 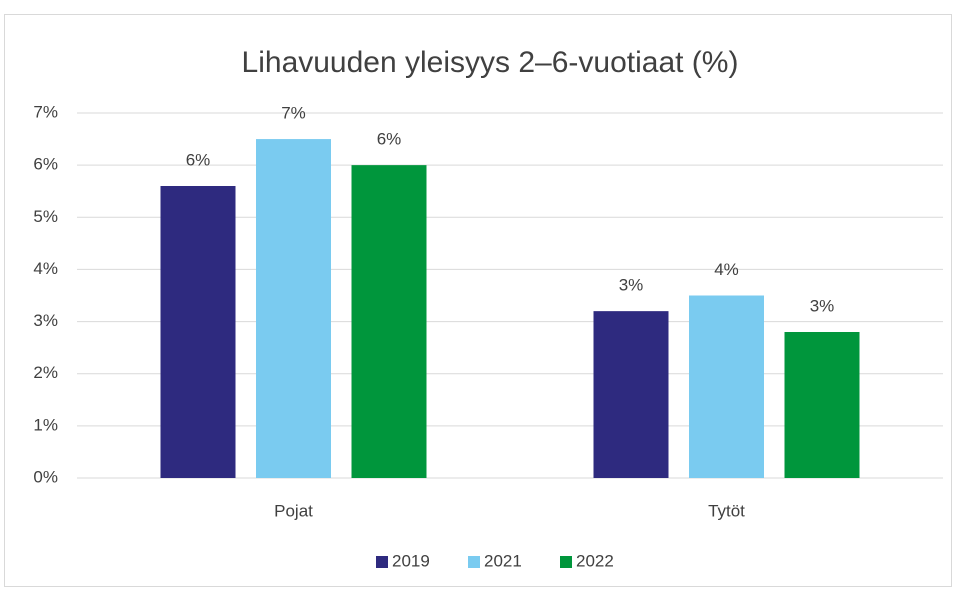 I want to click on y-tick-label: 7%, so click(x=45, y=111).